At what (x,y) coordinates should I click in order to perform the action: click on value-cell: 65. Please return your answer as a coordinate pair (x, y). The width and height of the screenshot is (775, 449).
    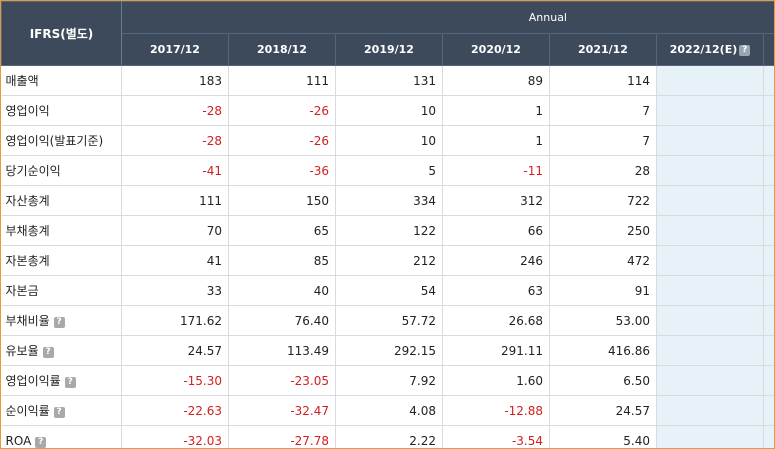
    Looking at the image, I should click on (282, 230).